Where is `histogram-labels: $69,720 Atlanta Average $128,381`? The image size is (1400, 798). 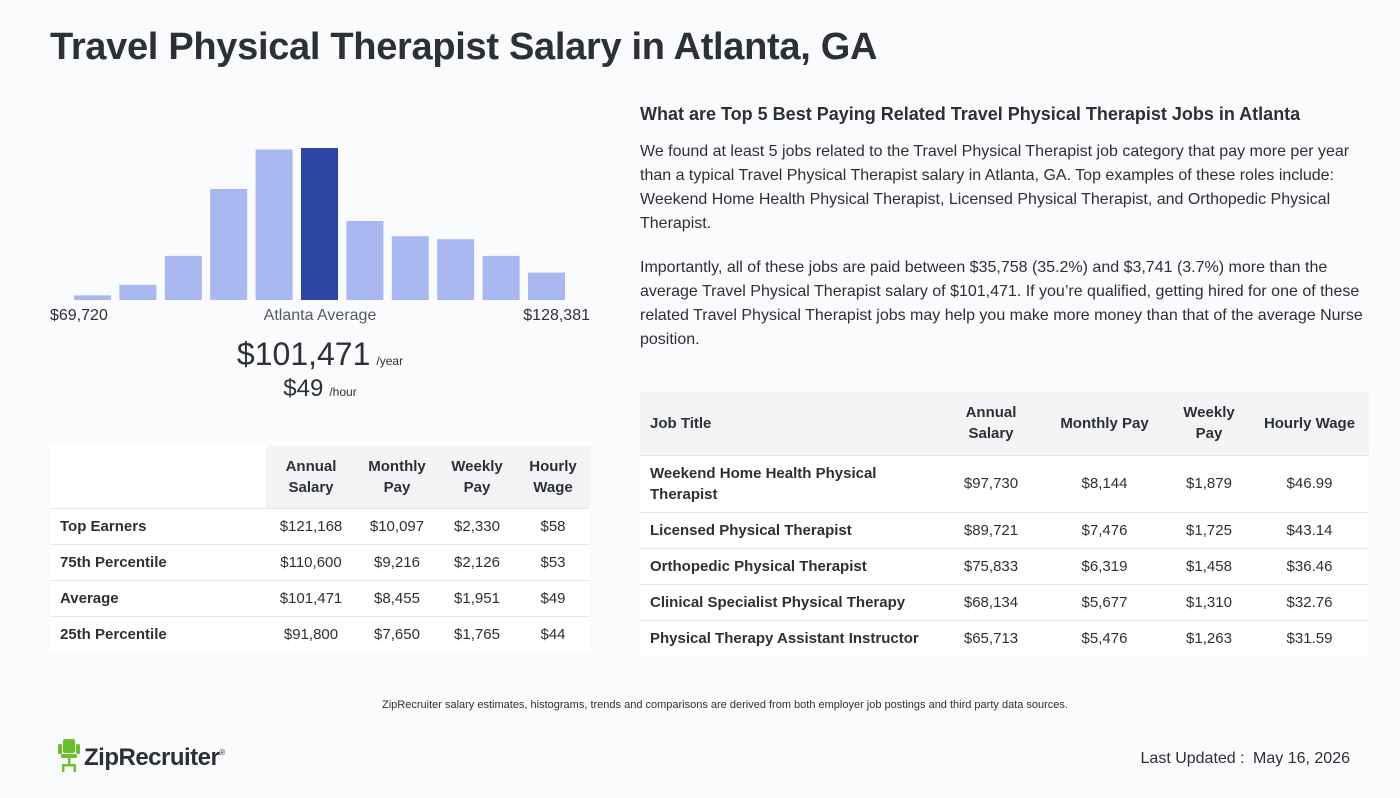 histogram-labels: $69,720 Atlanta Average $128,381 is located at coordinates (320, 318).